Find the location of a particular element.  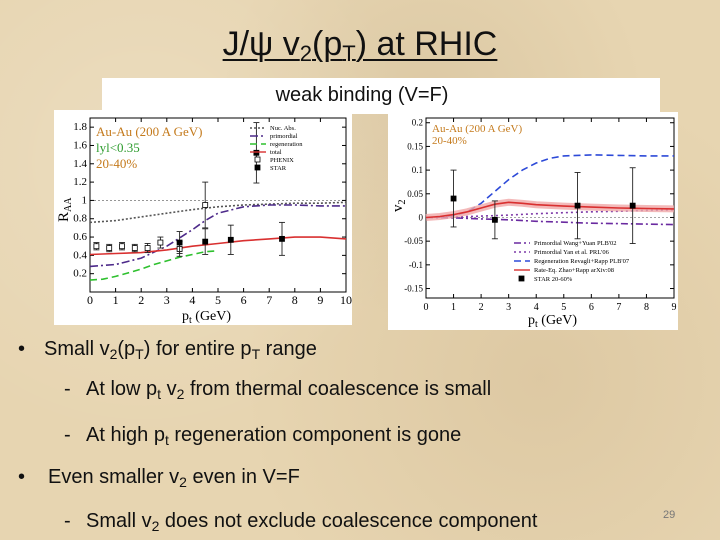

y-tick-label: 0.1 is located at coordinates (417, 170).